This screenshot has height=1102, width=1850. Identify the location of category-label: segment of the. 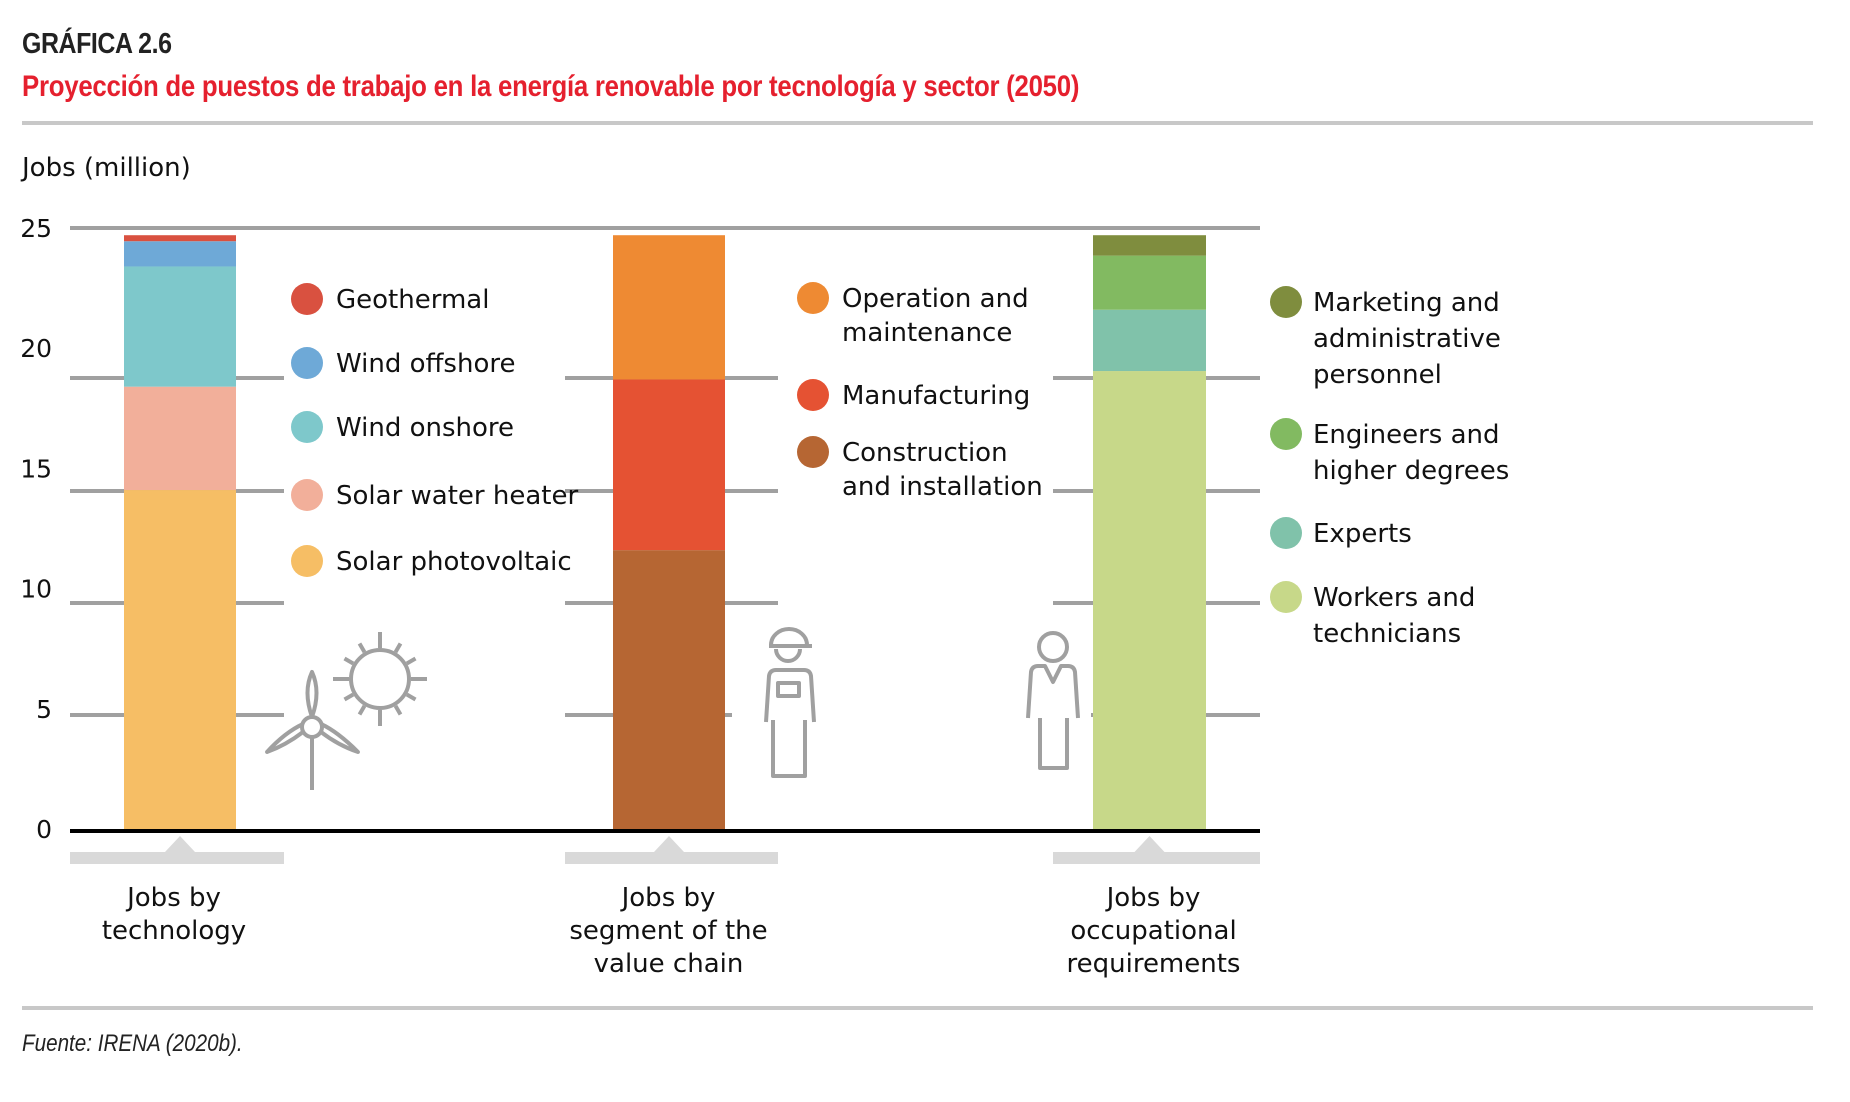
(668, 931).